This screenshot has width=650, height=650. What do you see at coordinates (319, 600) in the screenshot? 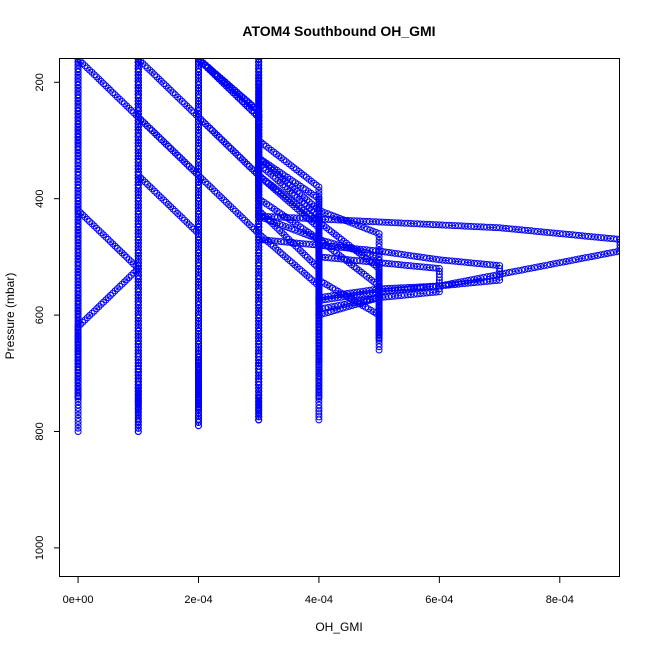
I see `x-tick-label: 4e-04` at bounding box center [319, 600].